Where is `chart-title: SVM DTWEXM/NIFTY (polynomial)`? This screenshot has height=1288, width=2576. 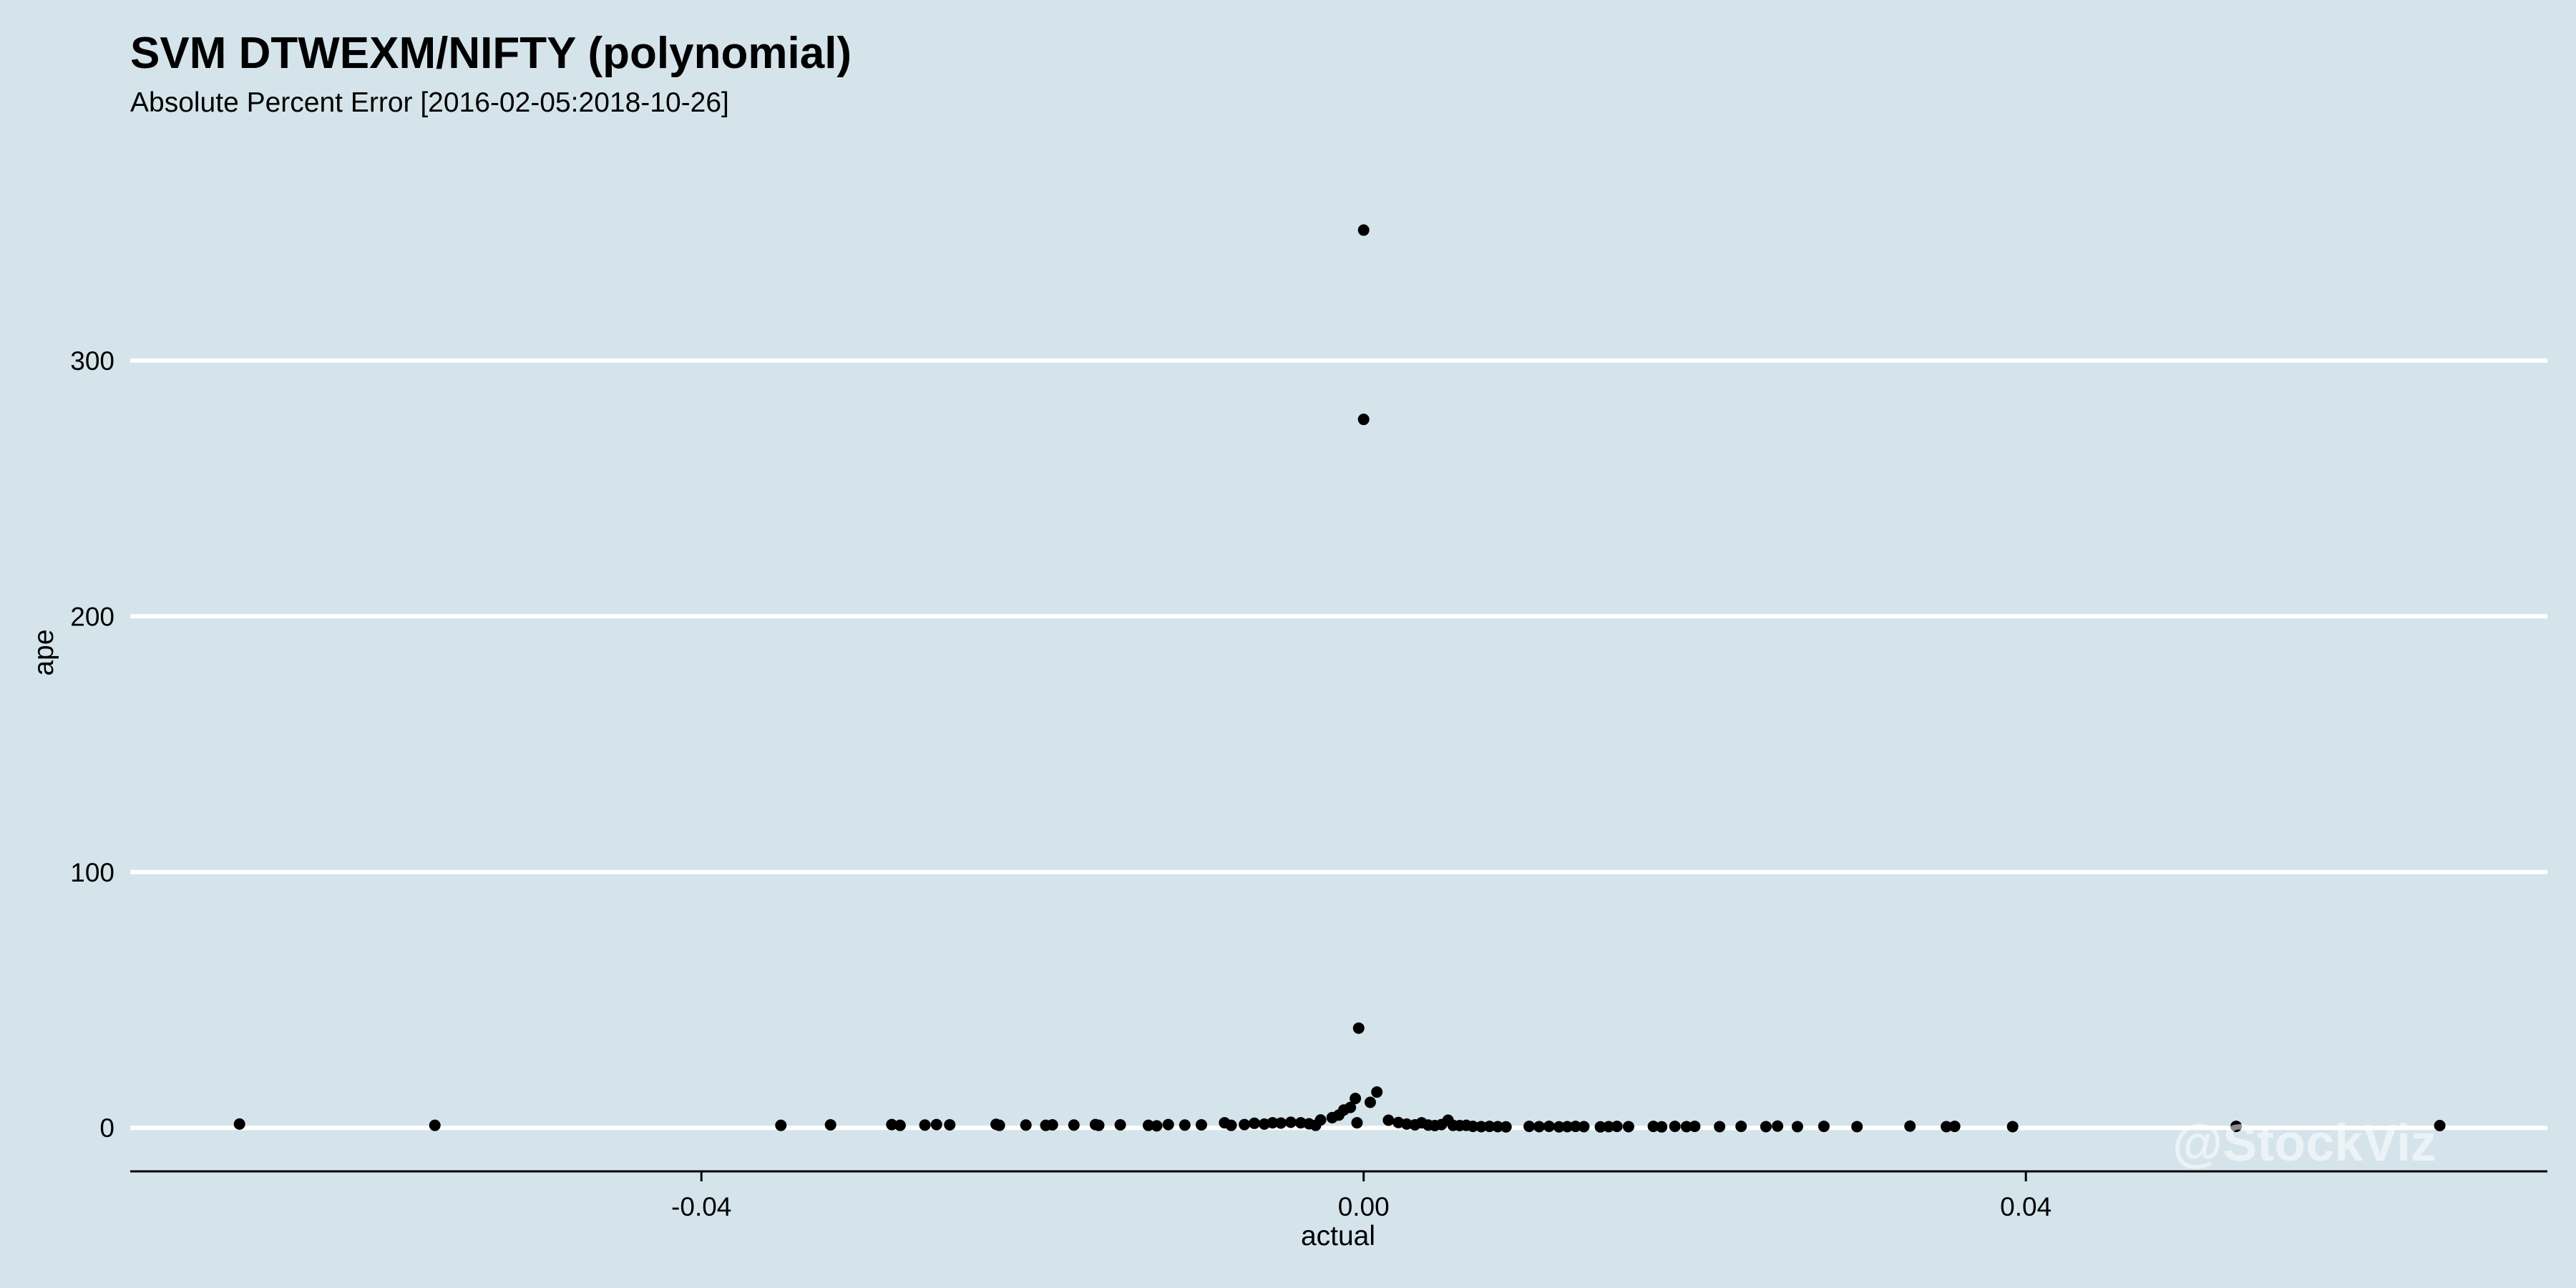
chart-title: SVM DTWEXM/NIFTY (polynomial) is located at coordinates (491, 53).